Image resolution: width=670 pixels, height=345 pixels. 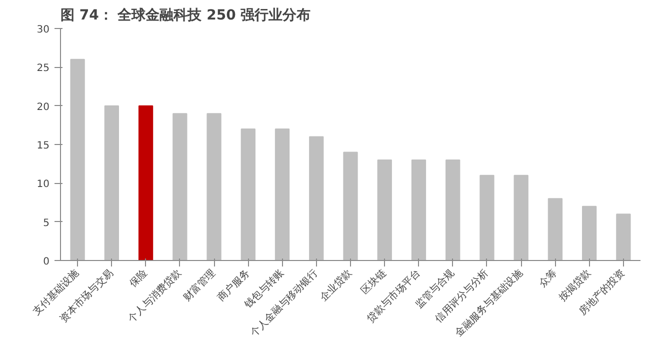 What do you see at coordinates (43, 107) in the screenshot?
I see `y-tick-label: 20` at bounding box center [43, 107].